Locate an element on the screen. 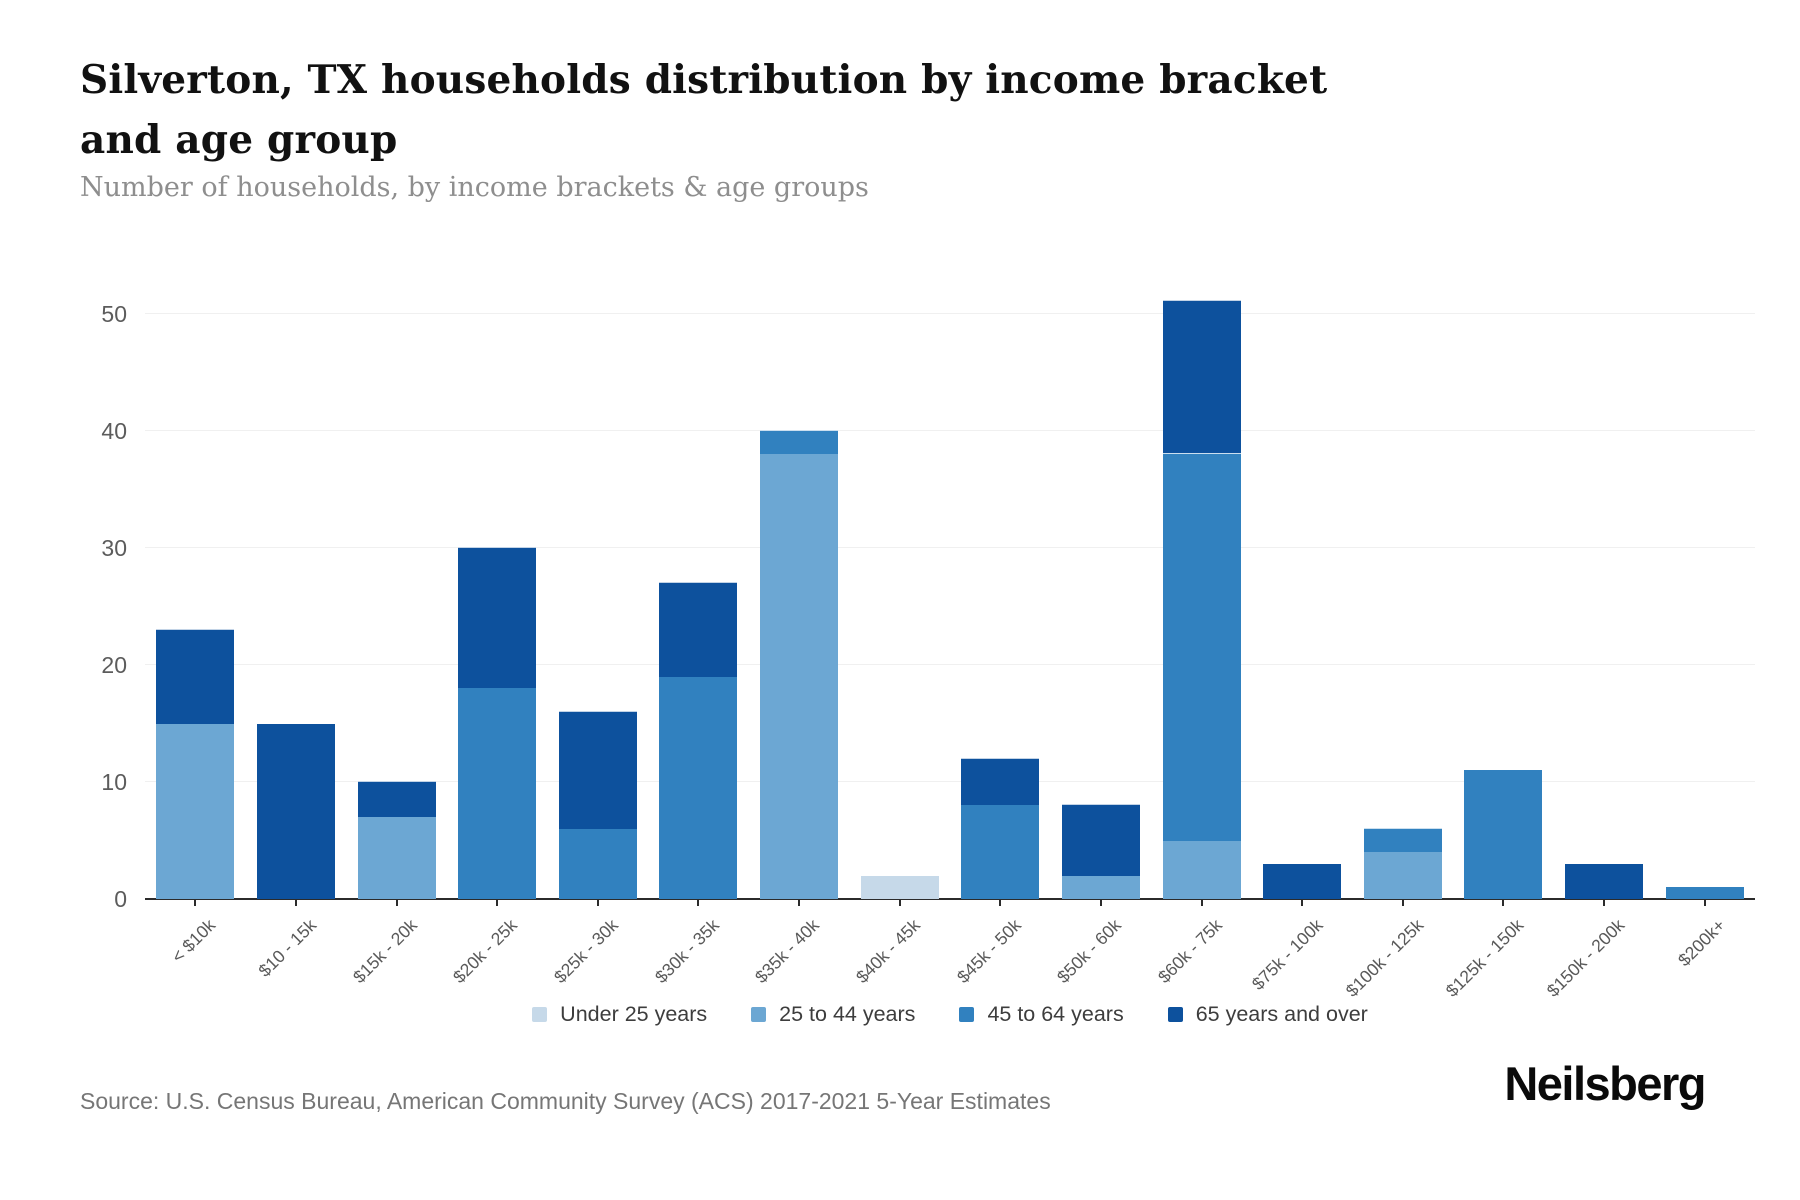  x-axis-label: $30k - 35k is located at coordinates (686, 951).